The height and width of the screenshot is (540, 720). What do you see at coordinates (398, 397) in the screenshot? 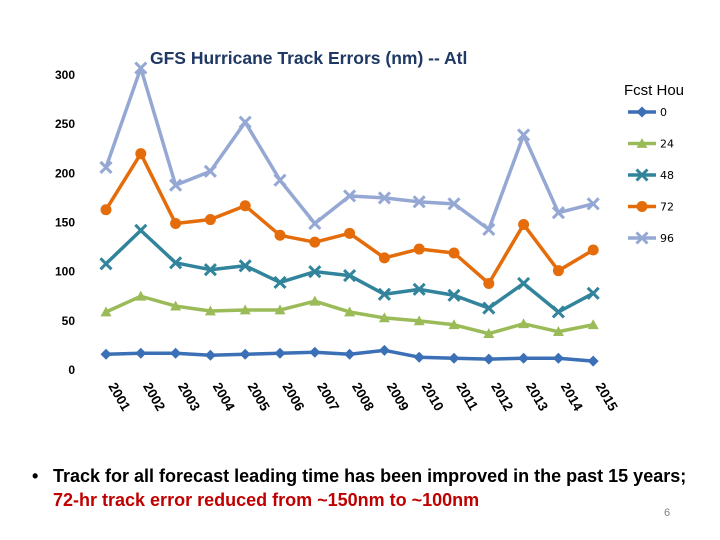
I see `x-tick-label: 2009` at bounding box center [398, 397].